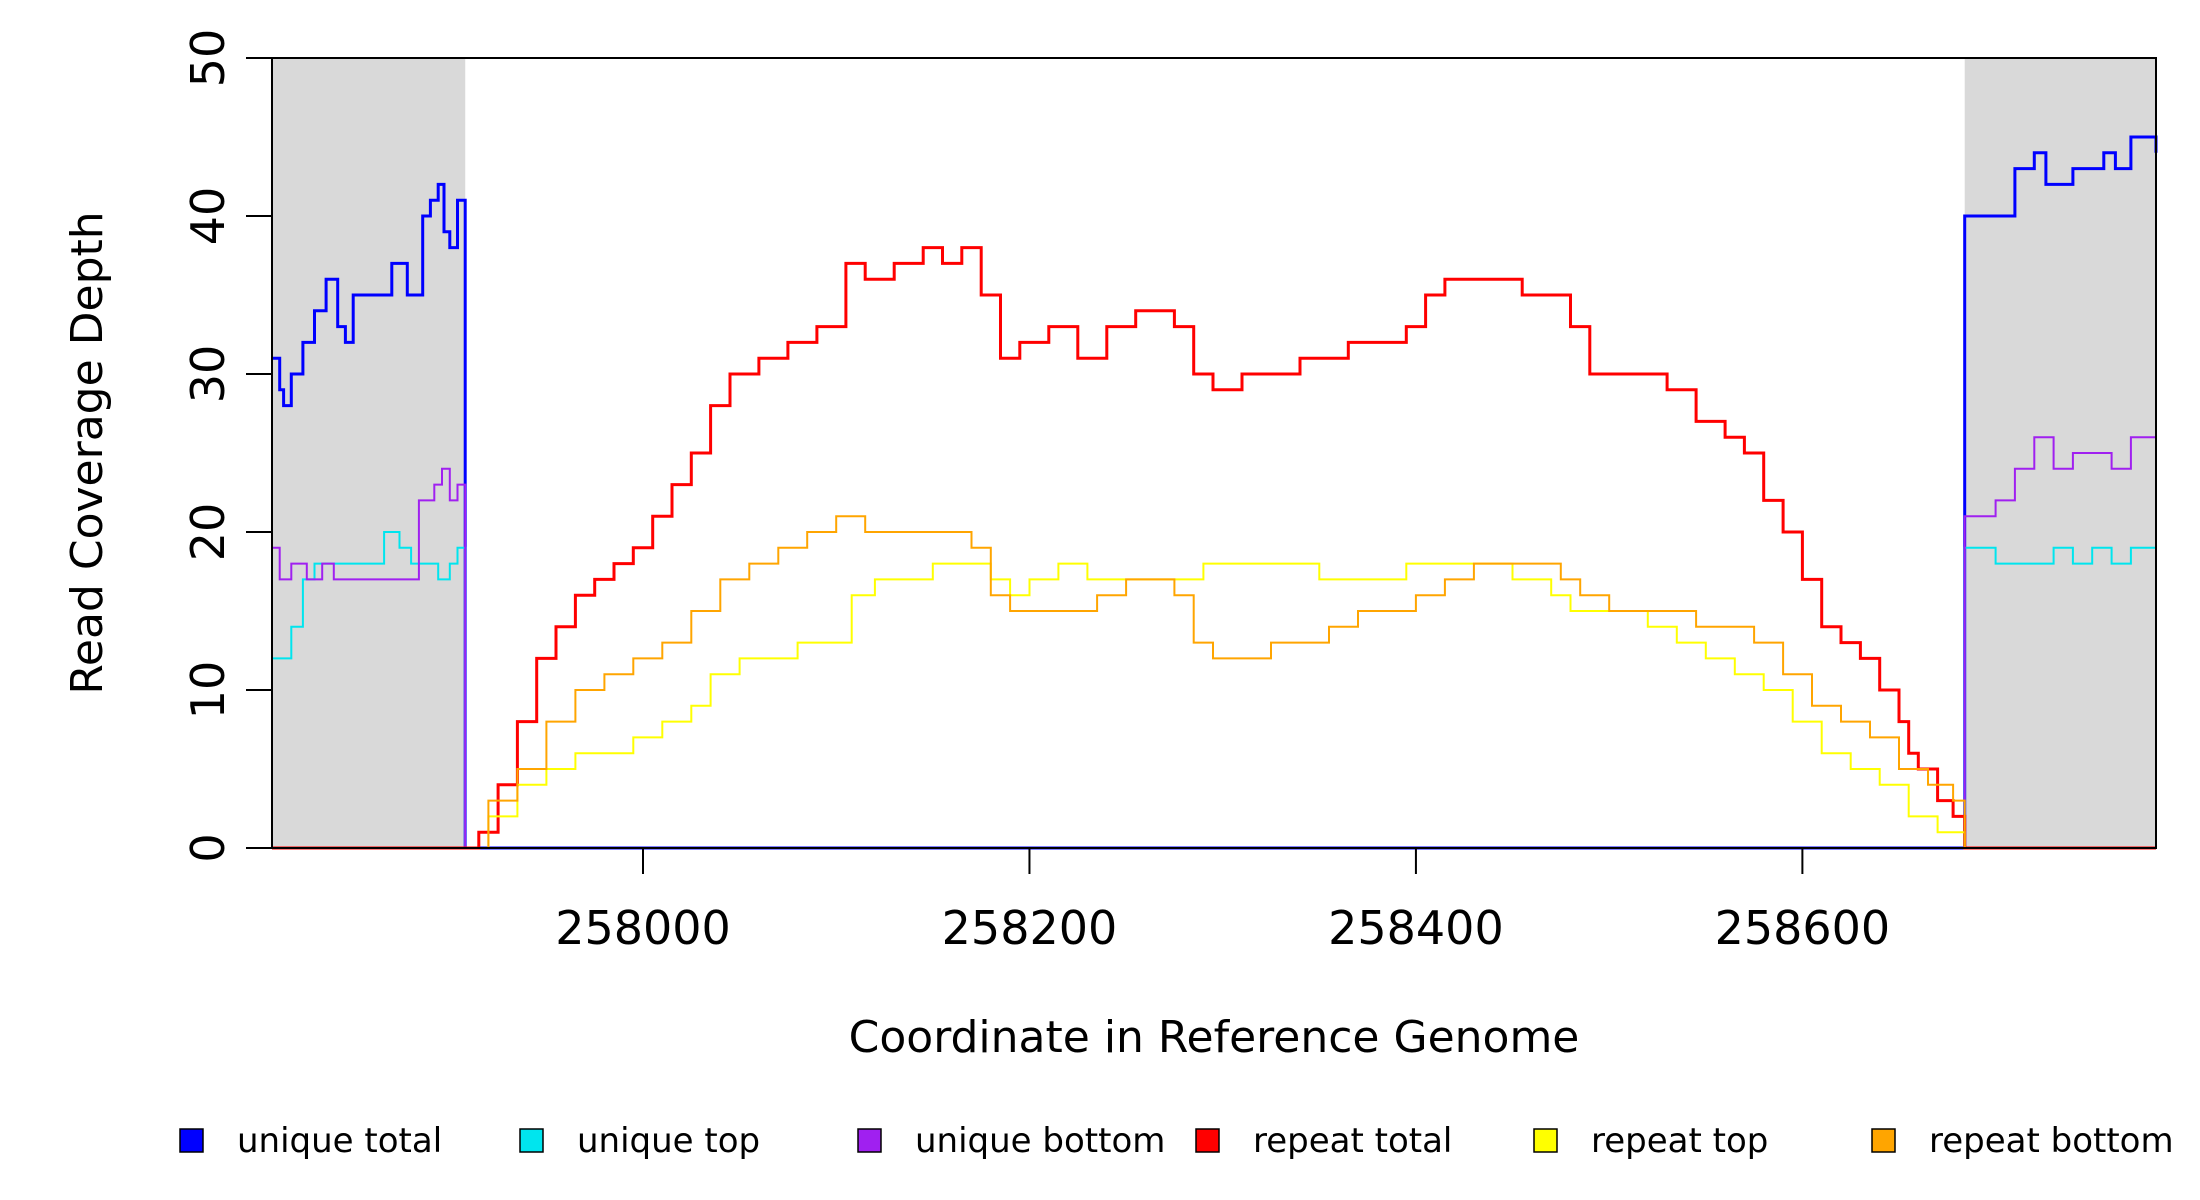 This screenshot has width=2200, height=1200. I want to click on x-tick-label-258000: 258000, so click(643, 928).